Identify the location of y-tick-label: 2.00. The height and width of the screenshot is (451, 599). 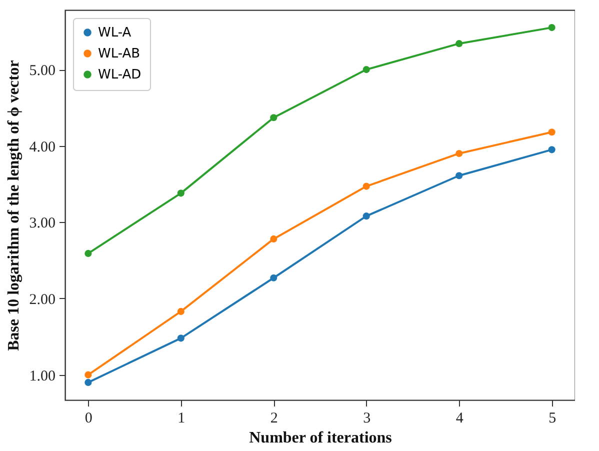
(42, 300).